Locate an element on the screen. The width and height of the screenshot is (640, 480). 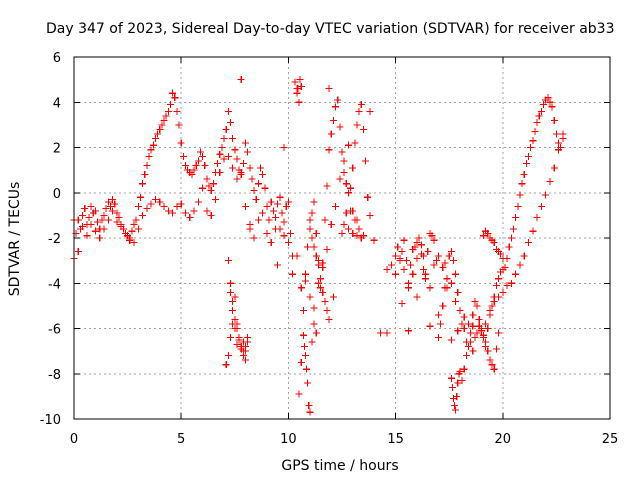
x-tick-label: 5 is located at coordinates (181, 439).